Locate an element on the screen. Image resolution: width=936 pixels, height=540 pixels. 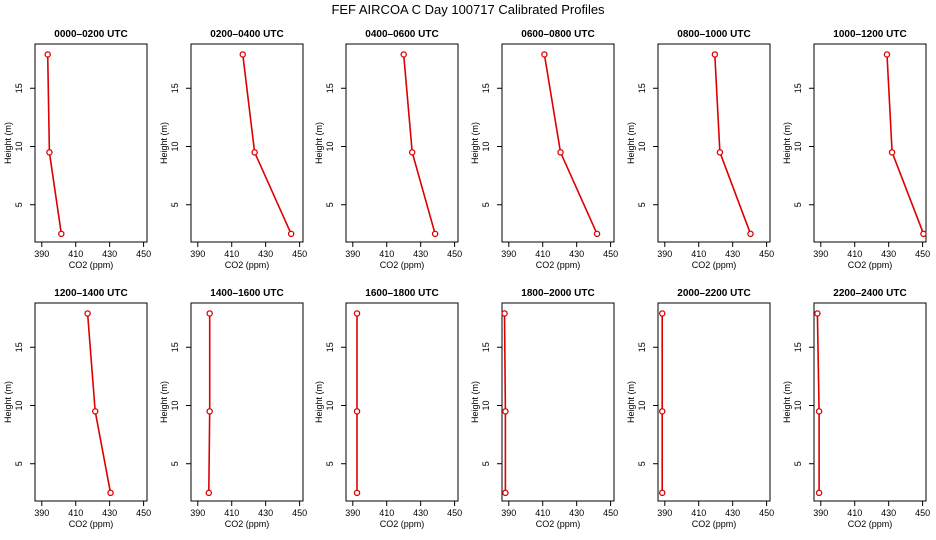
panel-title: 0600–0800 UTC is located at coordinates (557, 34).